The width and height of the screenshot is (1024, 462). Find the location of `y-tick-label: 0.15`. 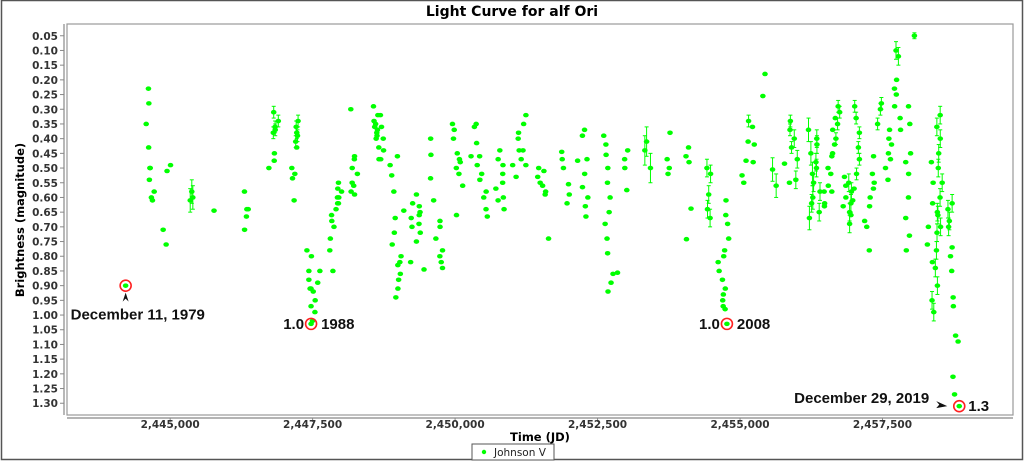

y-tick-label: 0.15 is located at coordinates (45, 66).